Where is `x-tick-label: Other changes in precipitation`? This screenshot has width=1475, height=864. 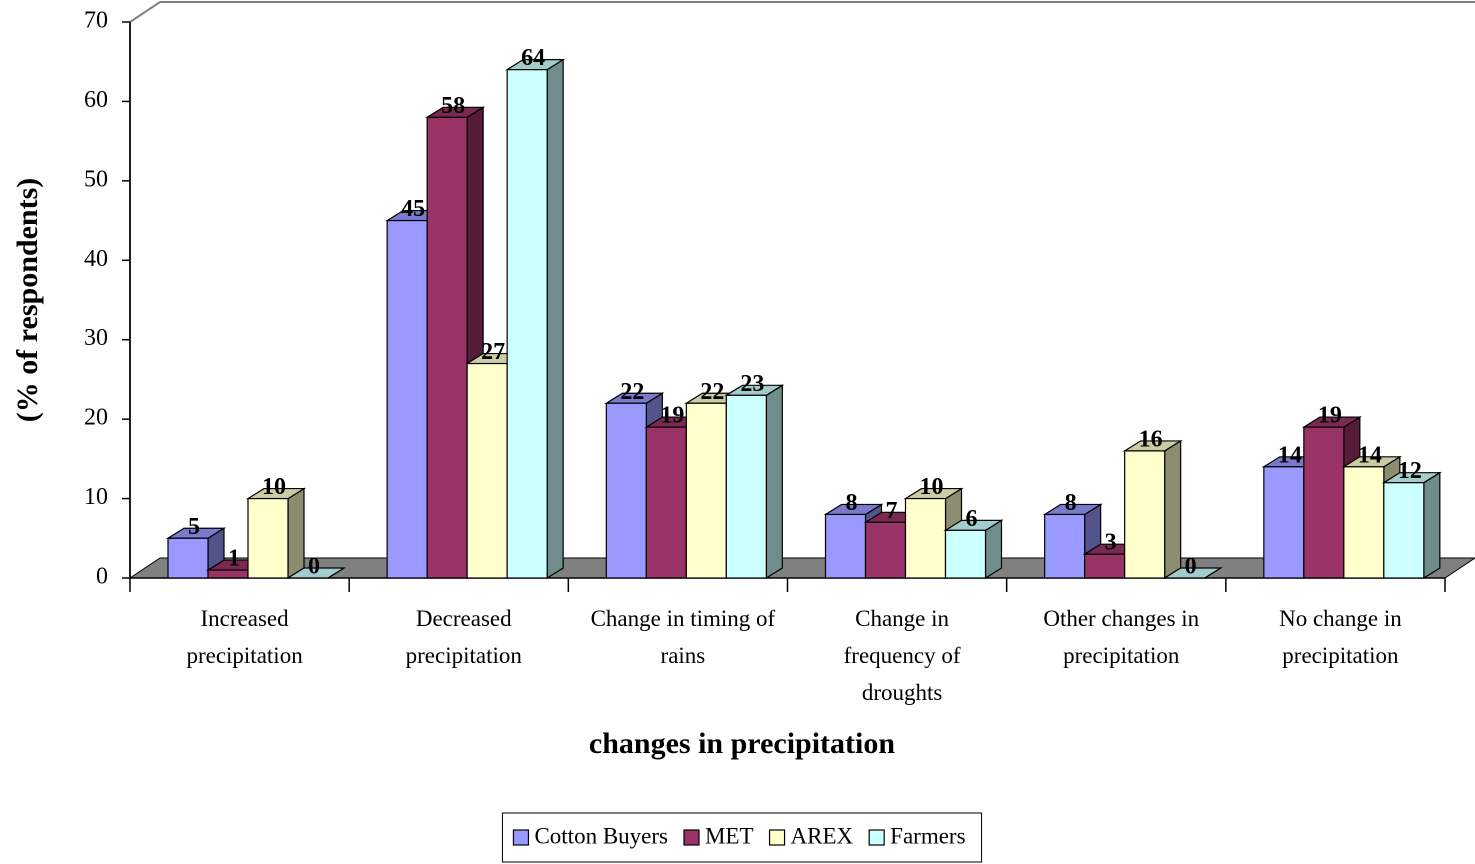 x-tick-label: Other changes in precipitation is located at coordinates (1121, 637).